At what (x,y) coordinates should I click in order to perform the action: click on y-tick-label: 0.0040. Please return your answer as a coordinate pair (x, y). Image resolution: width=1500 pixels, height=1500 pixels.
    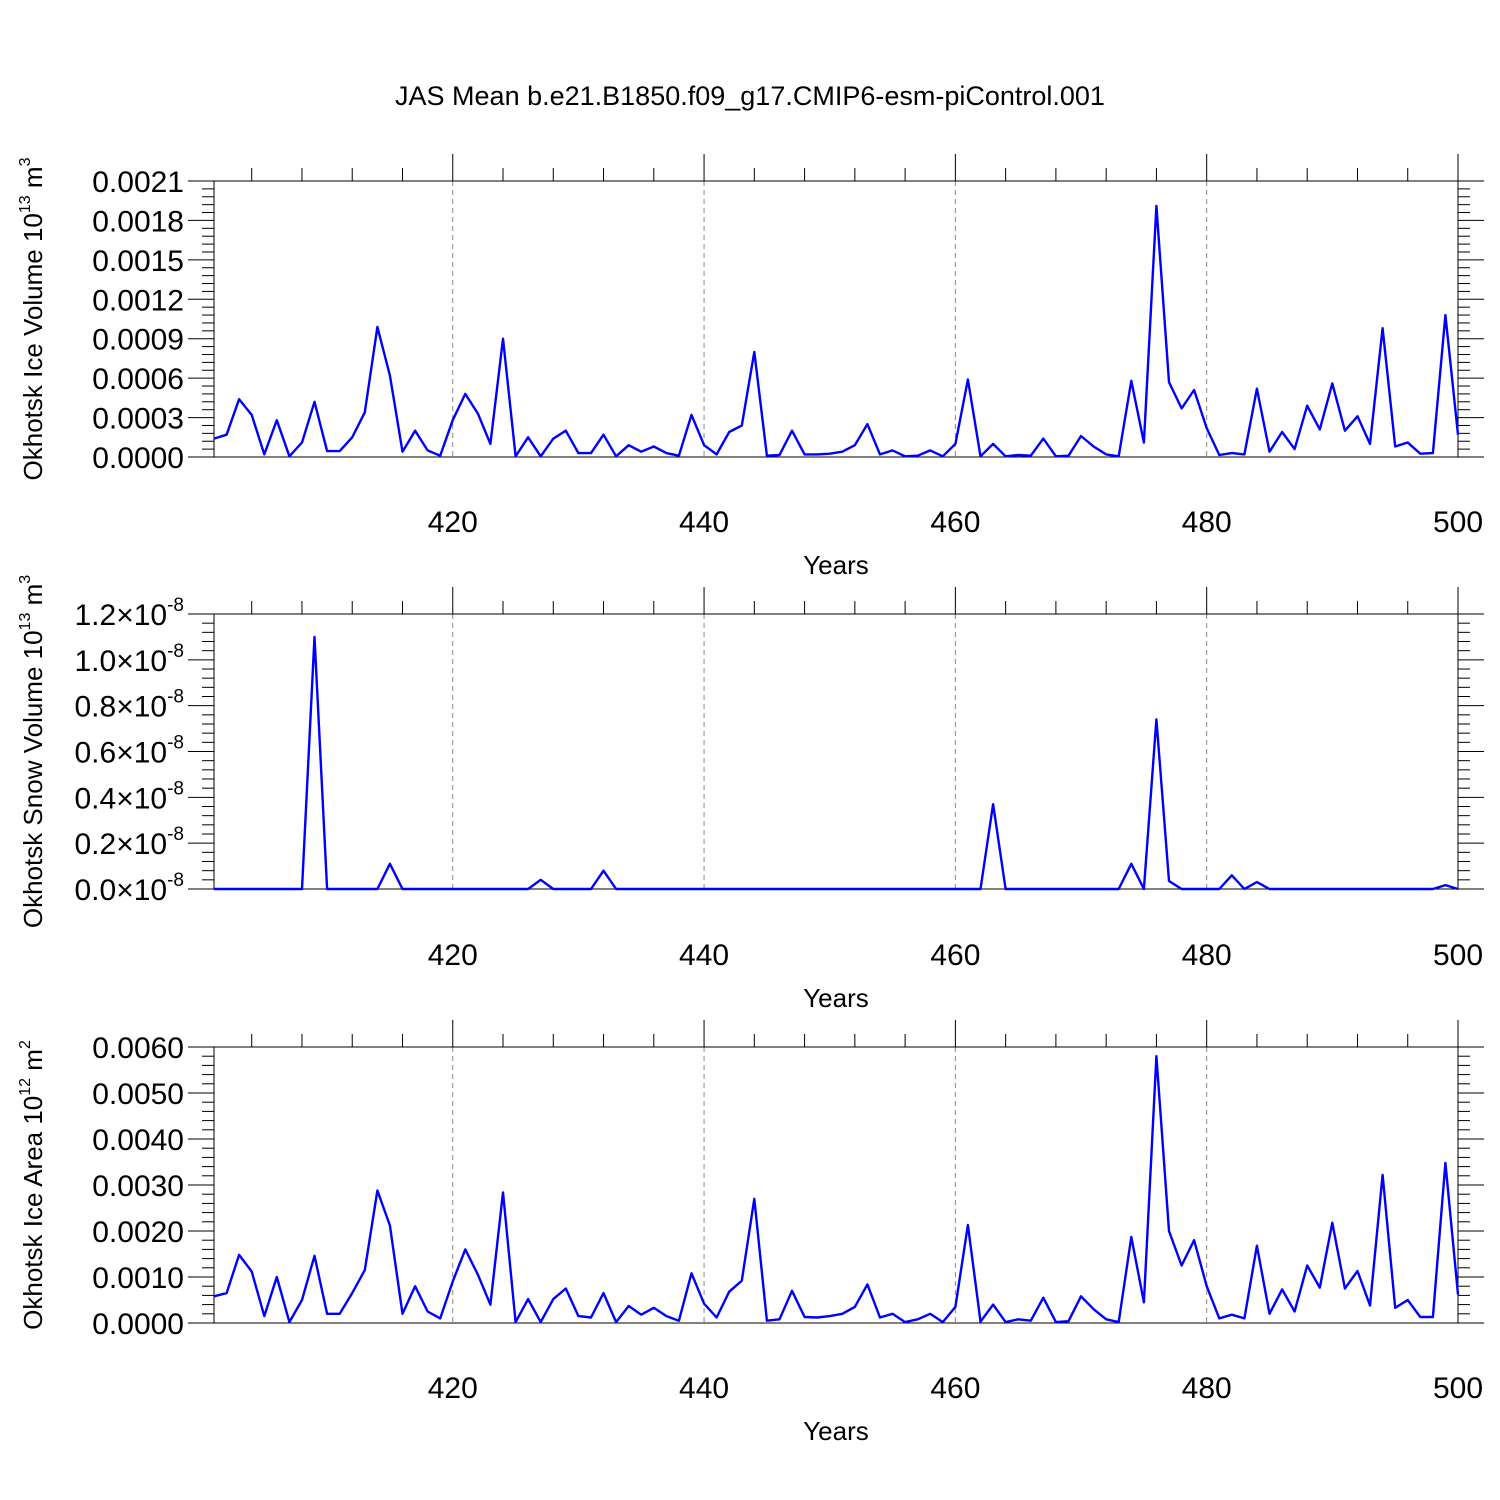
    Looking at the image, I should click on (138, 1140).